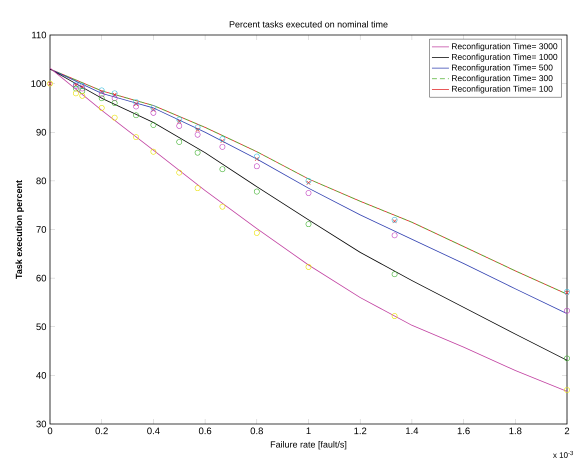 The image size is (577, 476). Describe the element at coordinates (567, 431) in the screenshot. I see `x-tick-label: 2` at that location.